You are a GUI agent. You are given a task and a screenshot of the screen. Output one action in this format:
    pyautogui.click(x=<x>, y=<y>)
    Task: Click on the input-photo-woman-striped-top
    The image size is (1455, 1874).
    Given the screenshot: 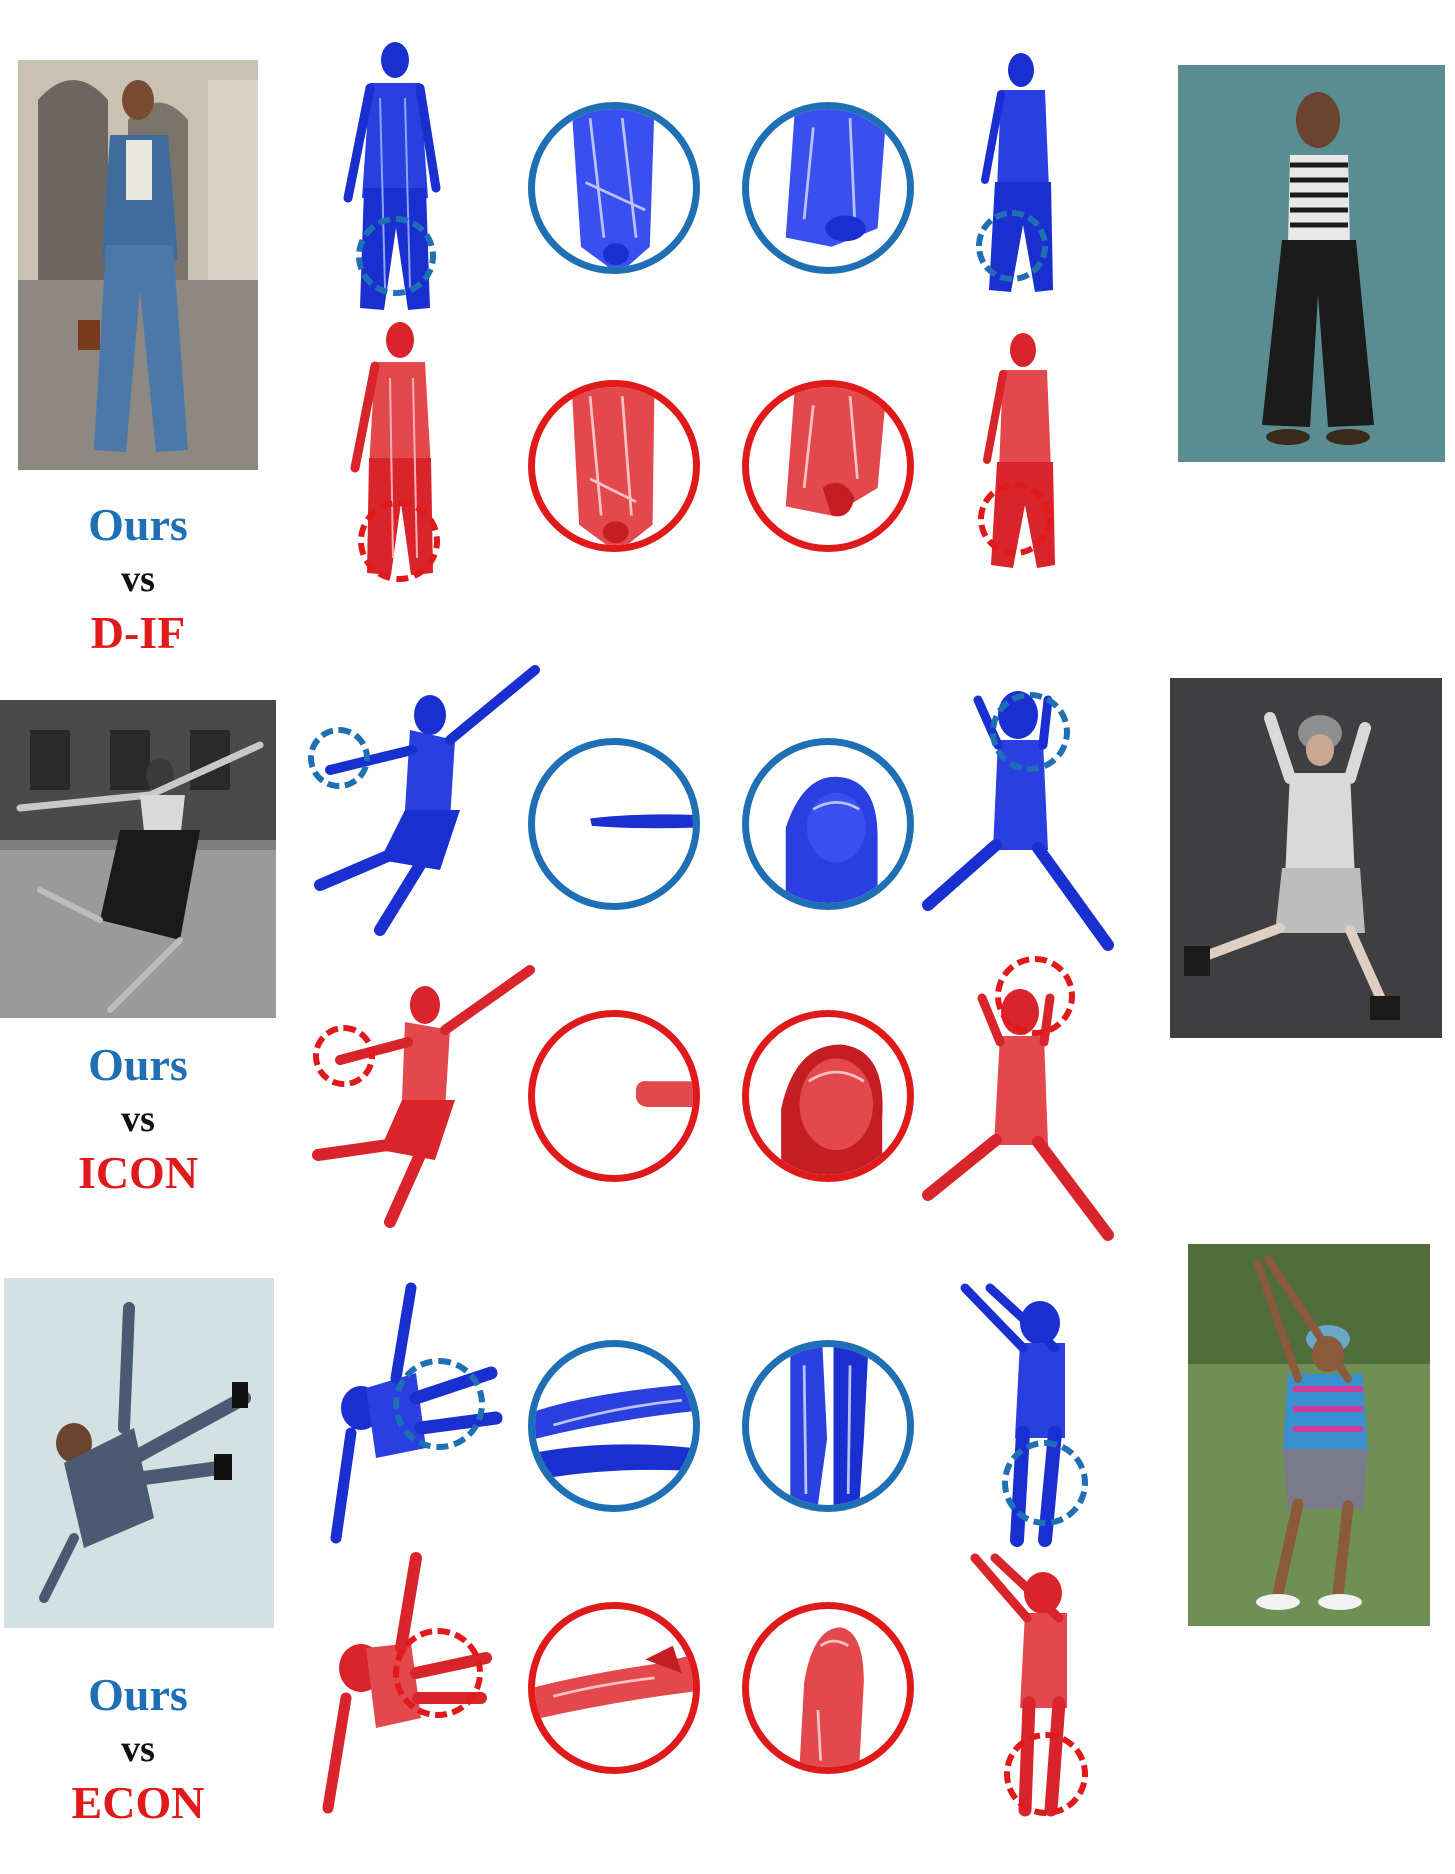 What is the action you would take?
    pyautogui.click(x=1311, y=263)
    